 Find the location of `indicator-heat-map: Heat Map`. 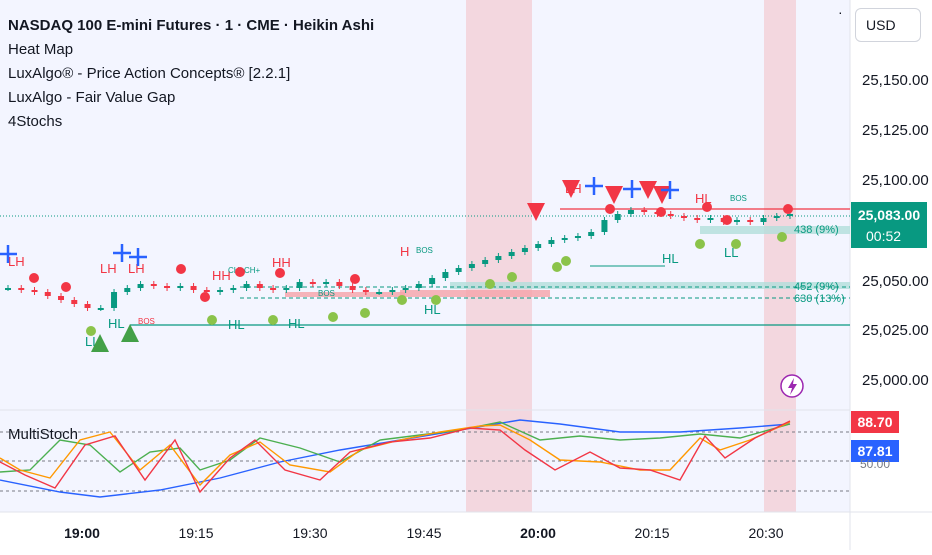

indicator-heat-map: Heat Map is located at coordinates (41, 49).